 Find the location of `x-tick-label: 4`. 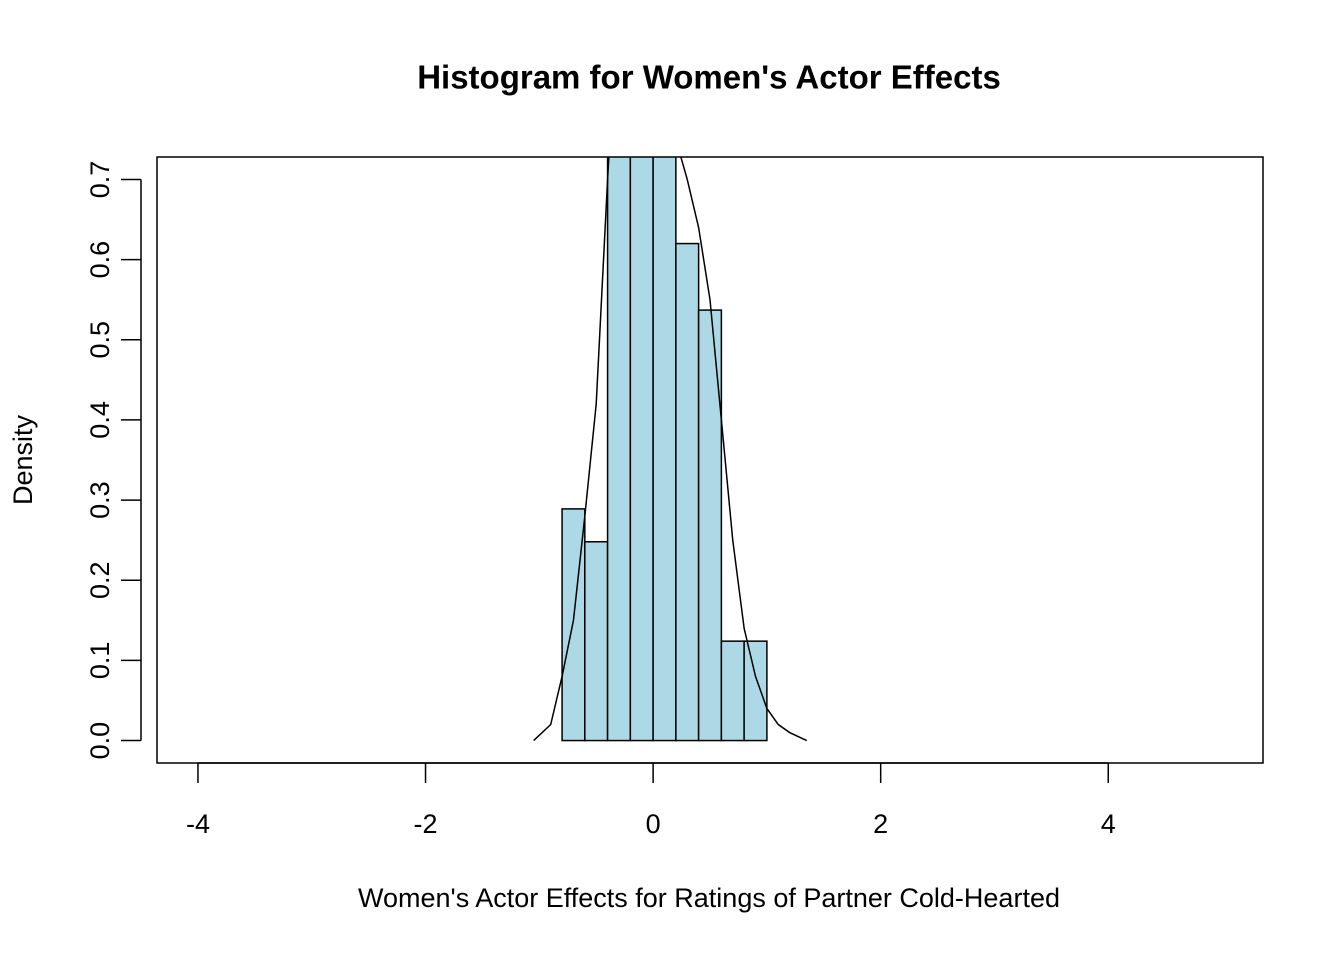

x-tick-label: 4 is located at coordinates (1108, 824).